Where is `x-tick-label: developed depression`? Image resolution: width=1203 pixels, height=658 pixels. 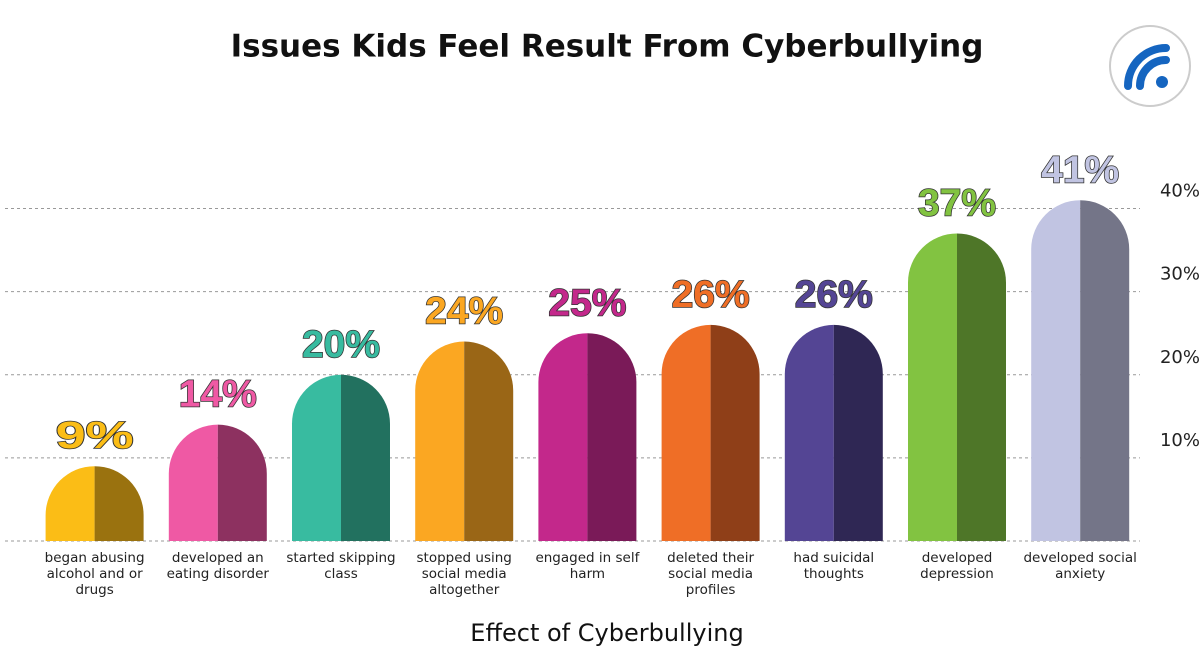
x-tick-label: developed depression is located at coordinates (957, 566).